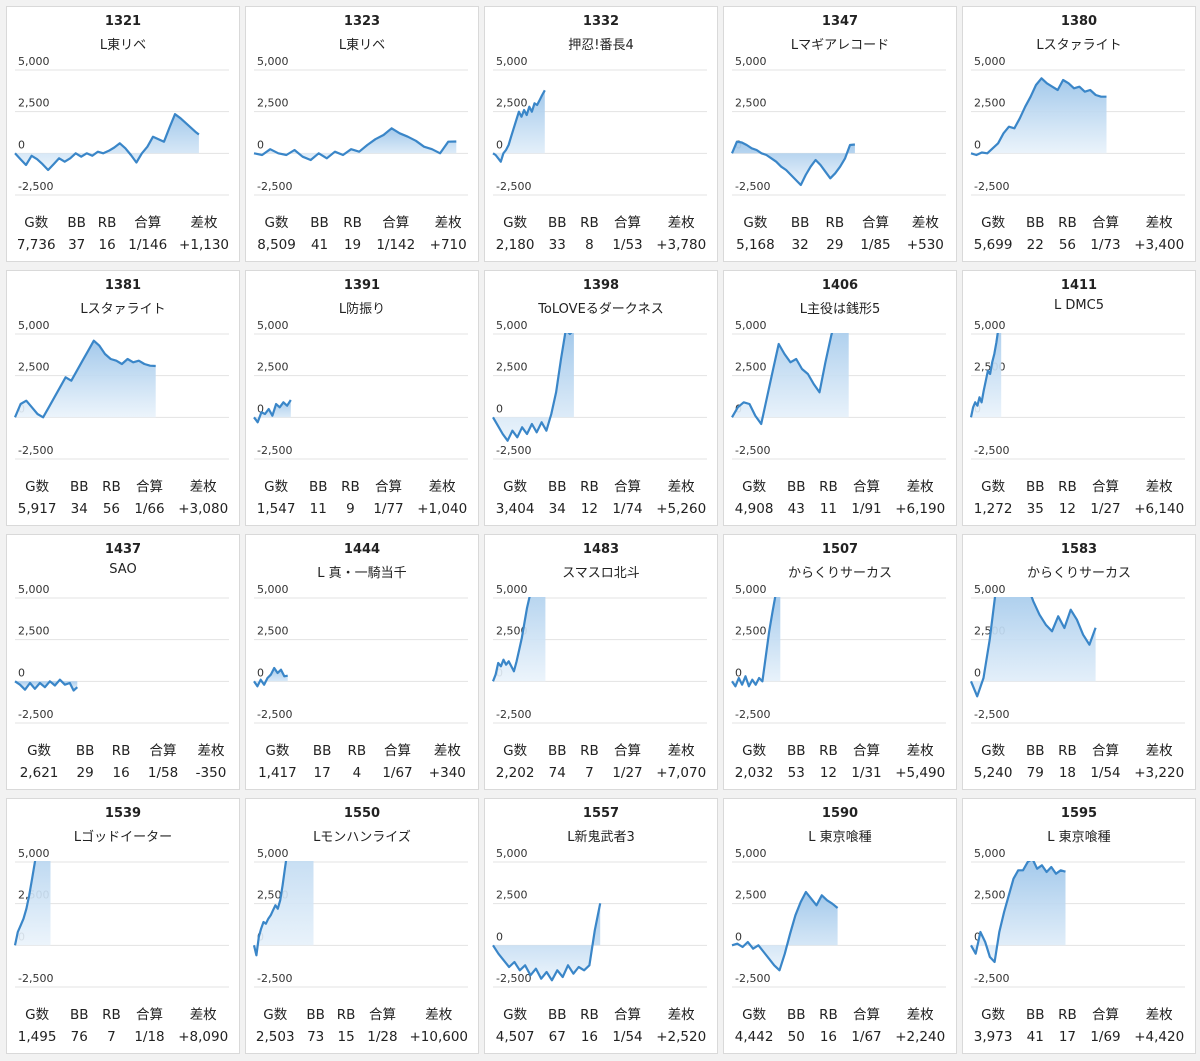 The width and height of the screenshot is (1200, 1061). Describe the element at coordinates (601, 837) in the screenshot. I see `machine-name: L新鬼武者3` at that location.